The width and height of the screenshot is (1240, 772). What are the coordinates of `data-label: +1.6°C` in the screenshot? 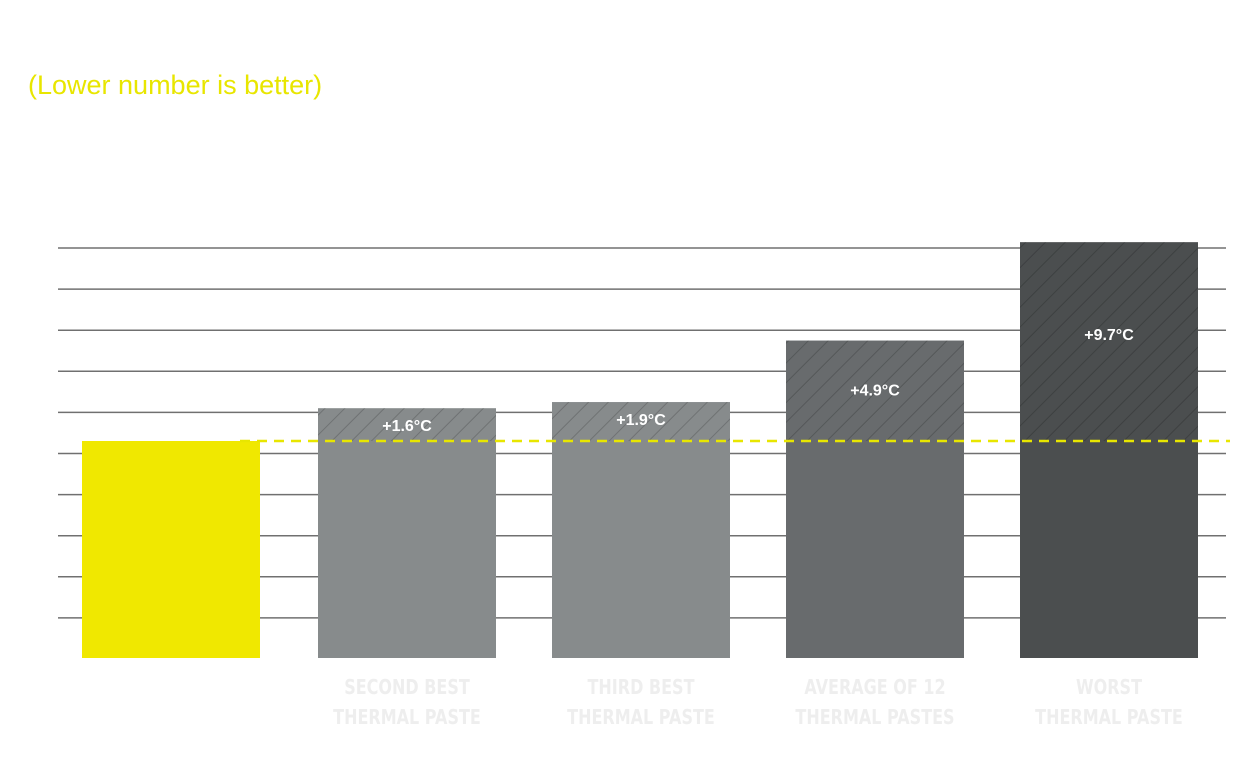 It's located at (407, 426).